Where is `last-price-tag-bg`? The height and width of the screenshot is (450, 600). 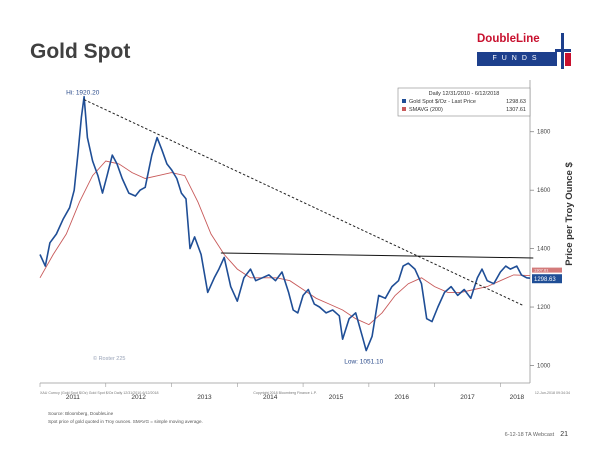 last-price-tag-bg is located at coordinates (547, 279).